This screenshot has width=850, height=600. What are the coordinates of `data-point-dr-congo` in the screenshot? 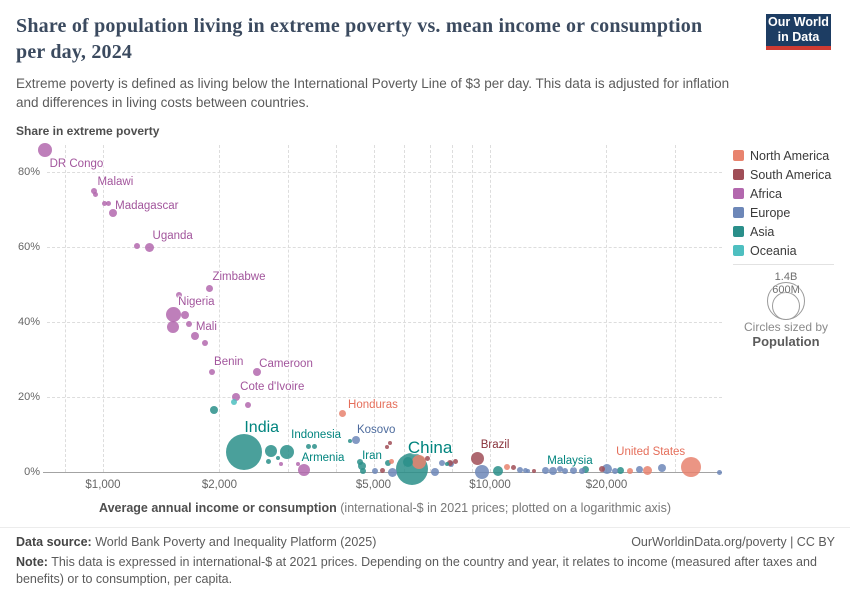 It's located at (45, 149).